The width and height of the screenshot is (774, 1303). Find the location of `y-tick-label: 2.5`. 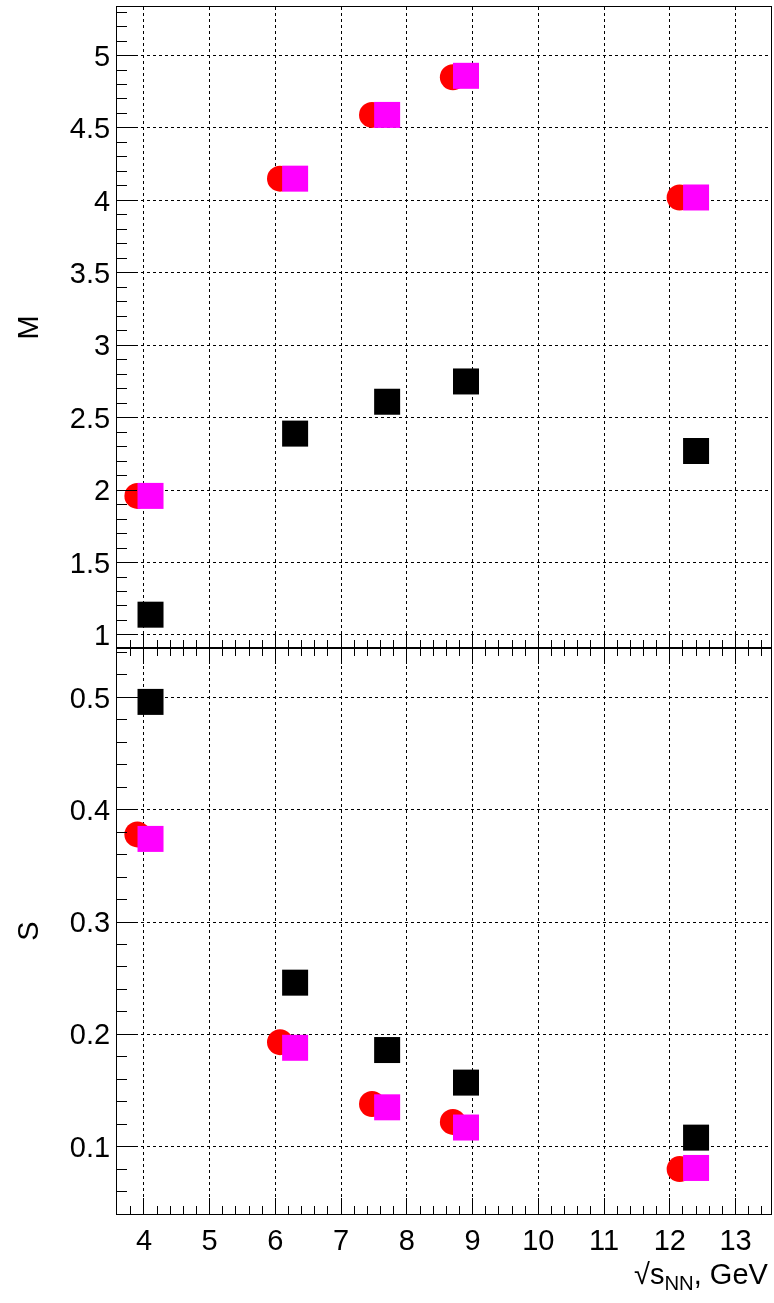

y-tick-label: 2.5 is located at coordinates (90, 417).